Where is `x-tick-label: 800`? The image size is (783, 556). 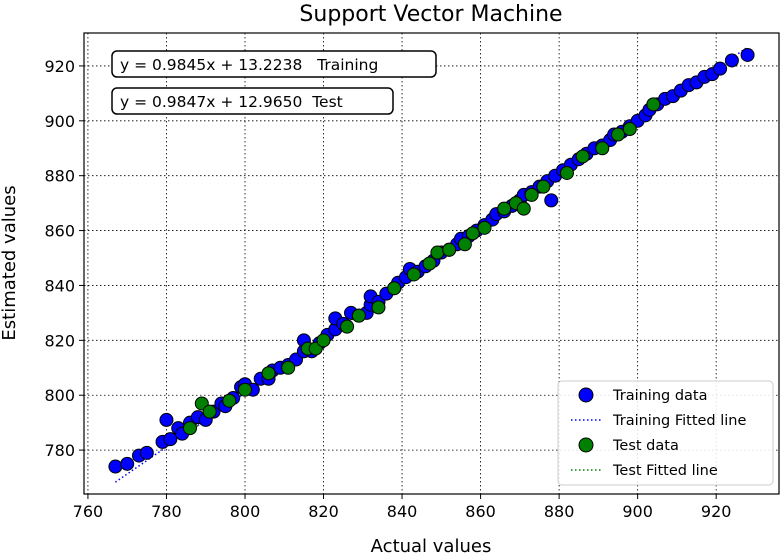
x-tick-label: 800 is located at coordinates (245, 511).